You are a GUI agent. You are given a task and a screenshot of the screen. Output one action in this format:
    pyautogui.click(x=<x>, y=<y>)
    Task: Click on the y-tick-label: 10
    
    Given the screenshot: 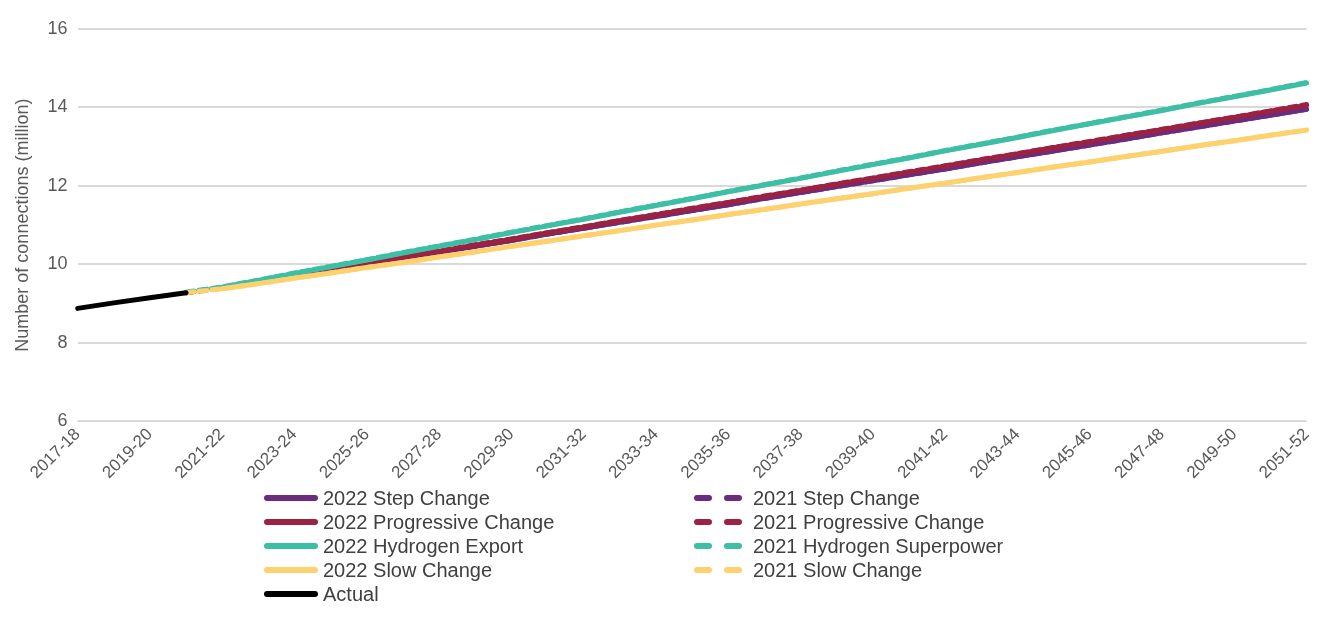 What is the action you would take?
    pyautogui.click(x=57, y=263)
    